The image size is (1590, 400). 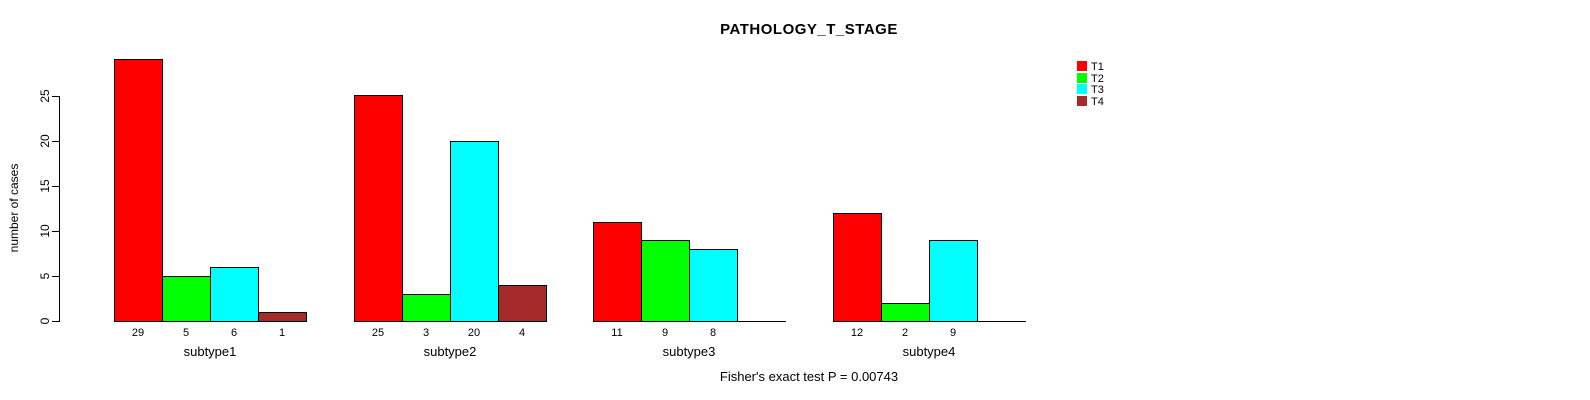 What do you see at coordinates (378, 333) in the screenshot?
I see `bar-value-label: 25` at bounding box center [378, 333].